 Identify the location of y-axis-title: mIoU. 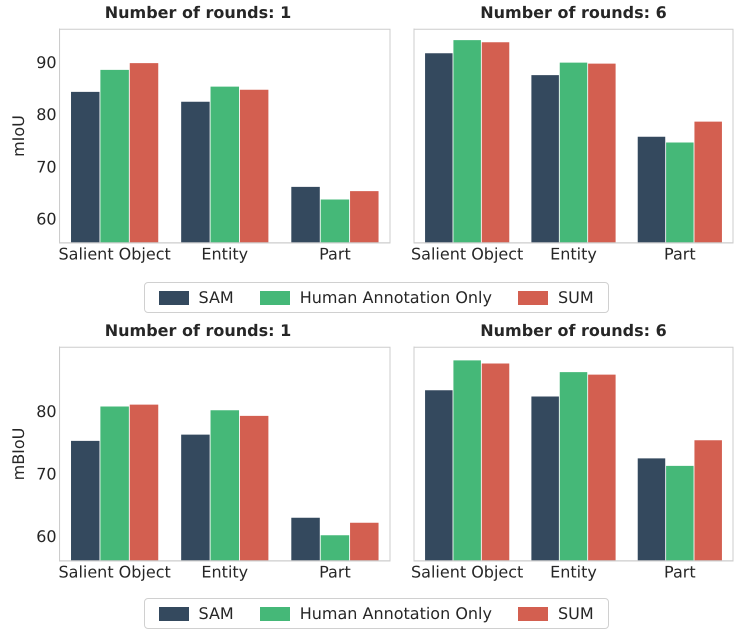
(18, 136).